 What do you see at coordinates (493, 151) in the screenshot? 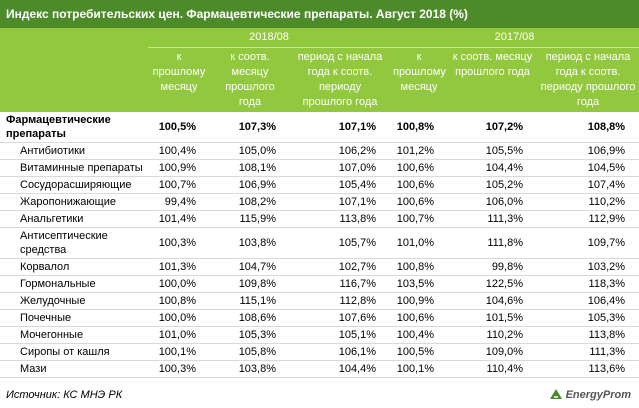
I see `cell: 105,5%` at bounding box center [493, 151].